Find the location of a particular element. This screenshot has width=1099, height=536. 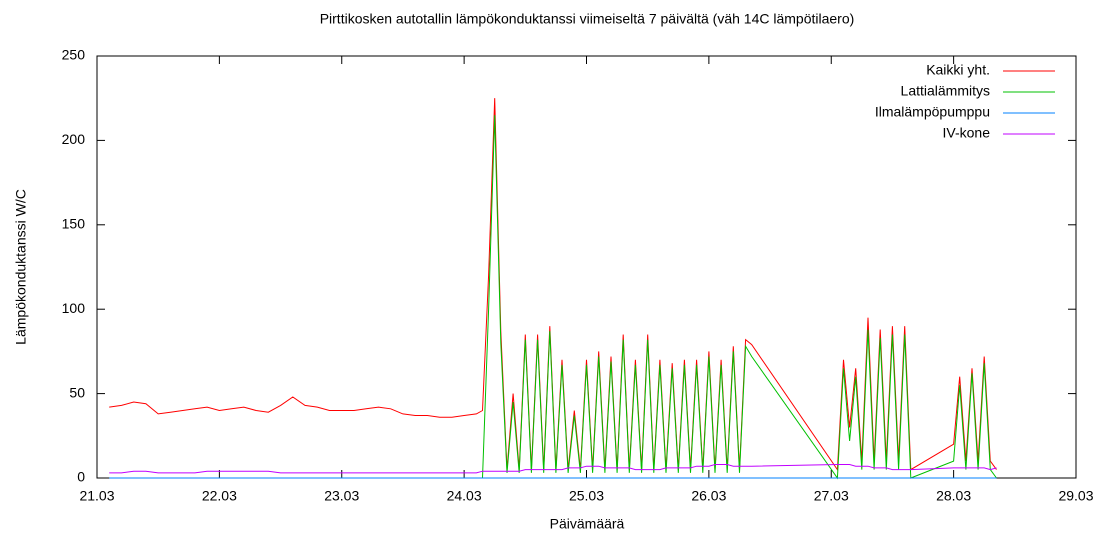

x-tick-label: 24.03 is located at coordinates (464, 496).